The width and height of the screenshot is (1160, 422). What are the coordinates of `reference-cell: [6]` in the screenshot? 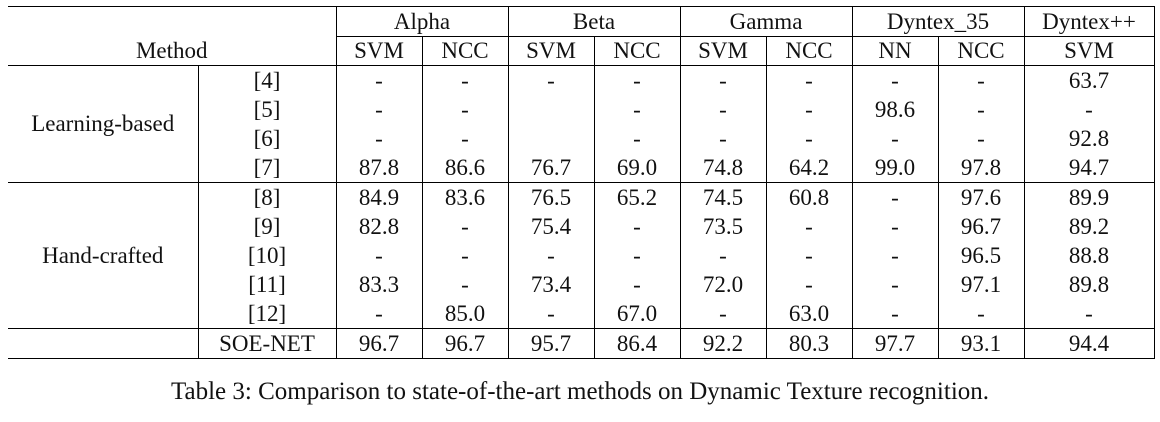 It's located at (266, 138).